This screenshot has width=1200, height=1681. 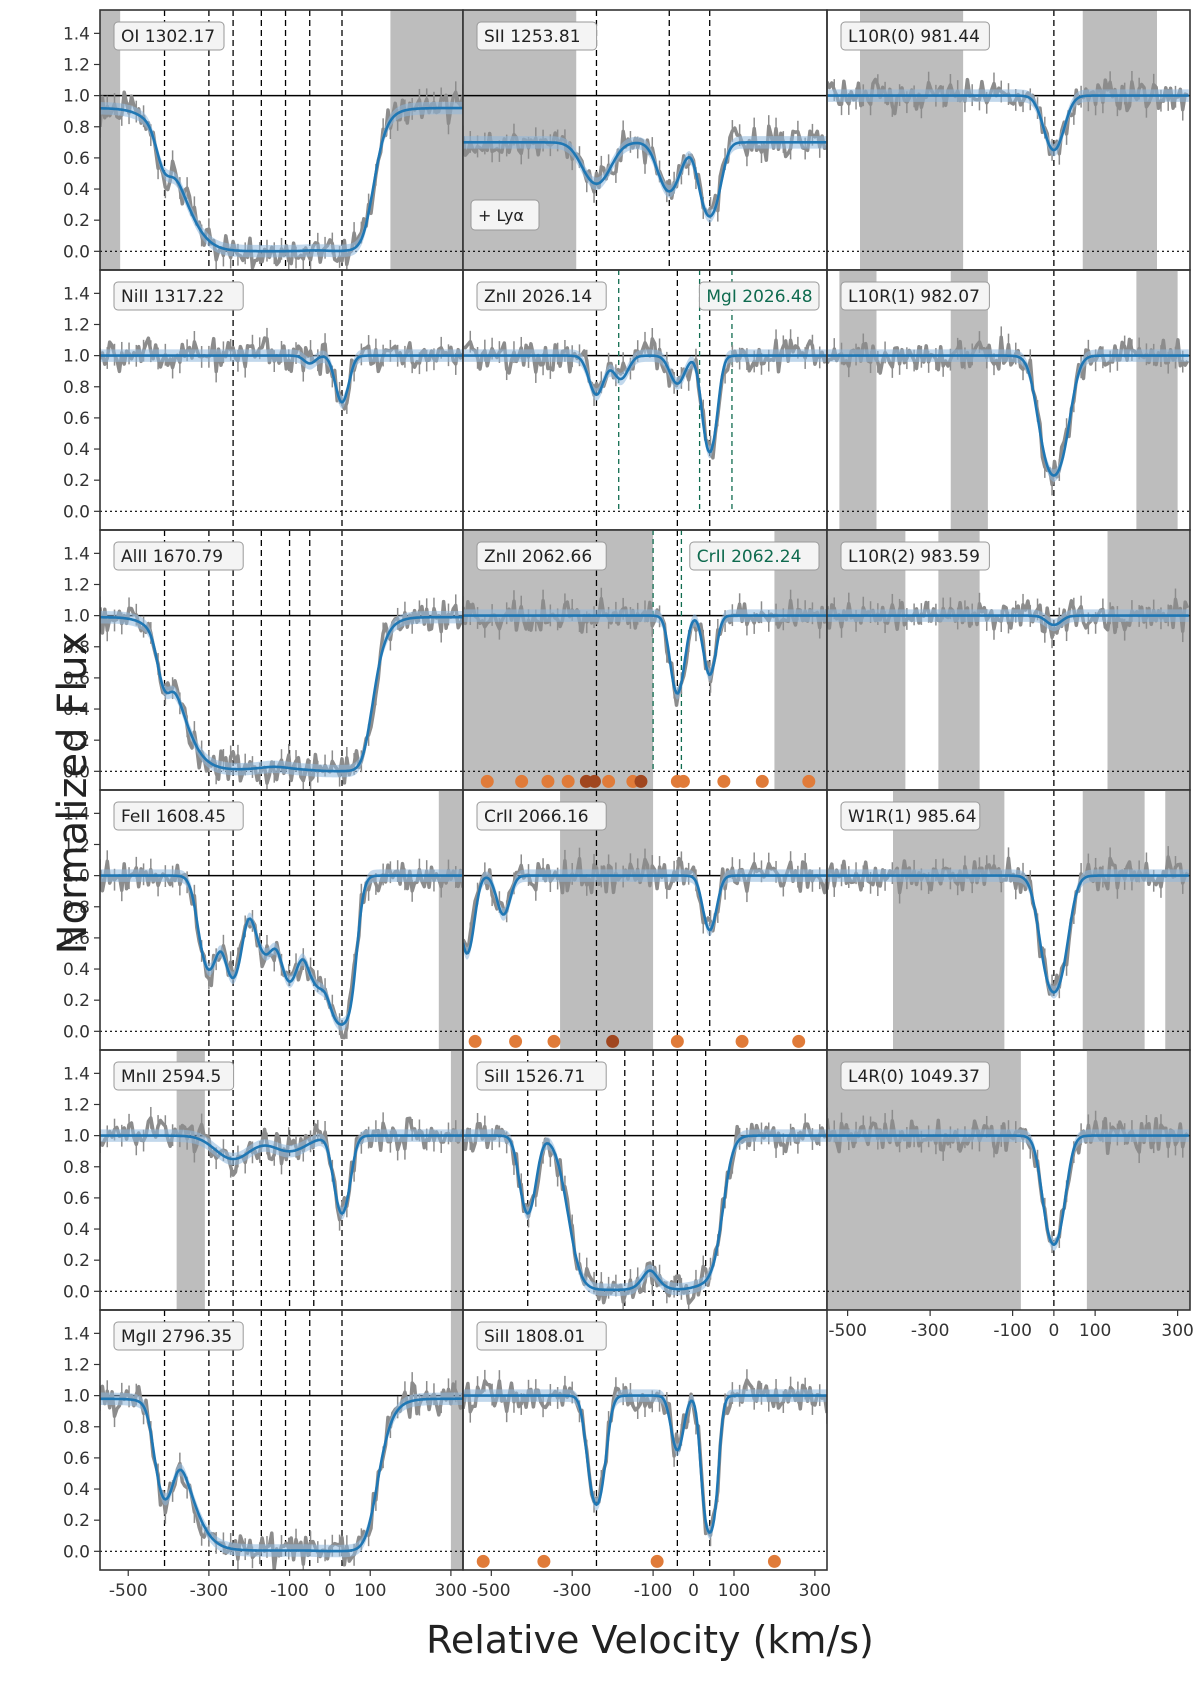 What do you see at coordinates (178, 296) in the screenshot?
I see `panel-label: NiII 1317.22` at bounding box center [178, 296].